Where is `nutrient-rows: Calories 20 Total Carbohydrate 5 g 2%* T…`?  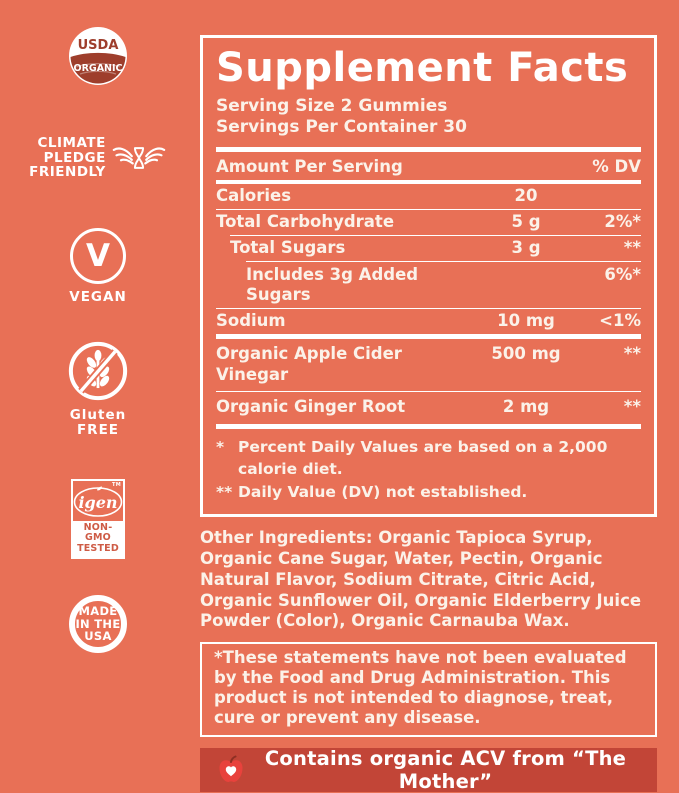 nutrient-rows: Calories 20 Total Carbohydrate 5 g 2%* T… is located at coordinates (428, 259).